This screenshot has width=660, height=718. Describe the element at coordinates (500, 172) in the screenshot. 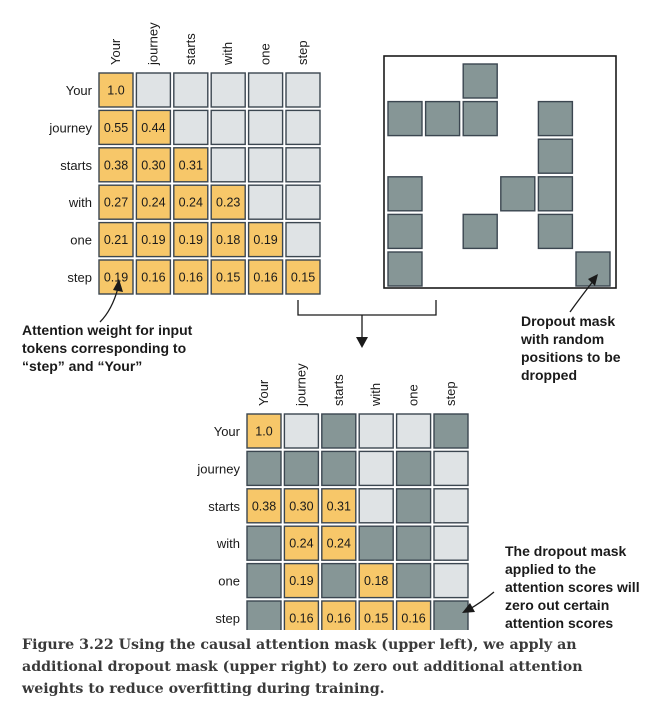

I see `dropout-mask-frame` at that location.